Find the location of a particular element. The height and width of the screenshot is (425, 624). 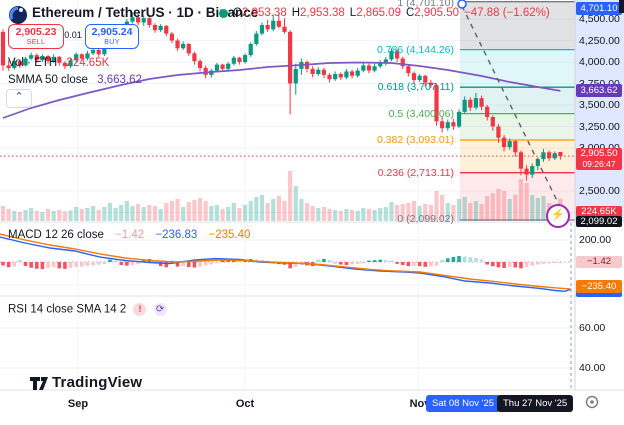

macd-legend: MACD 12 26 close −1.42 −236.83 −235.40 is located at coordinates (129, 235).